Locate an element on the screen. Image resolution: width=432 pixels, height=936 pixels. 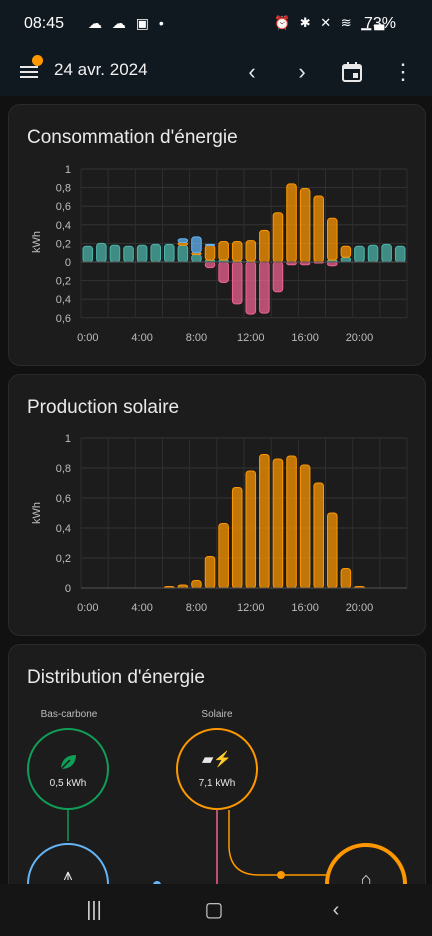
solar-value: 7,1 kWh is located at coordinates (217, 783).